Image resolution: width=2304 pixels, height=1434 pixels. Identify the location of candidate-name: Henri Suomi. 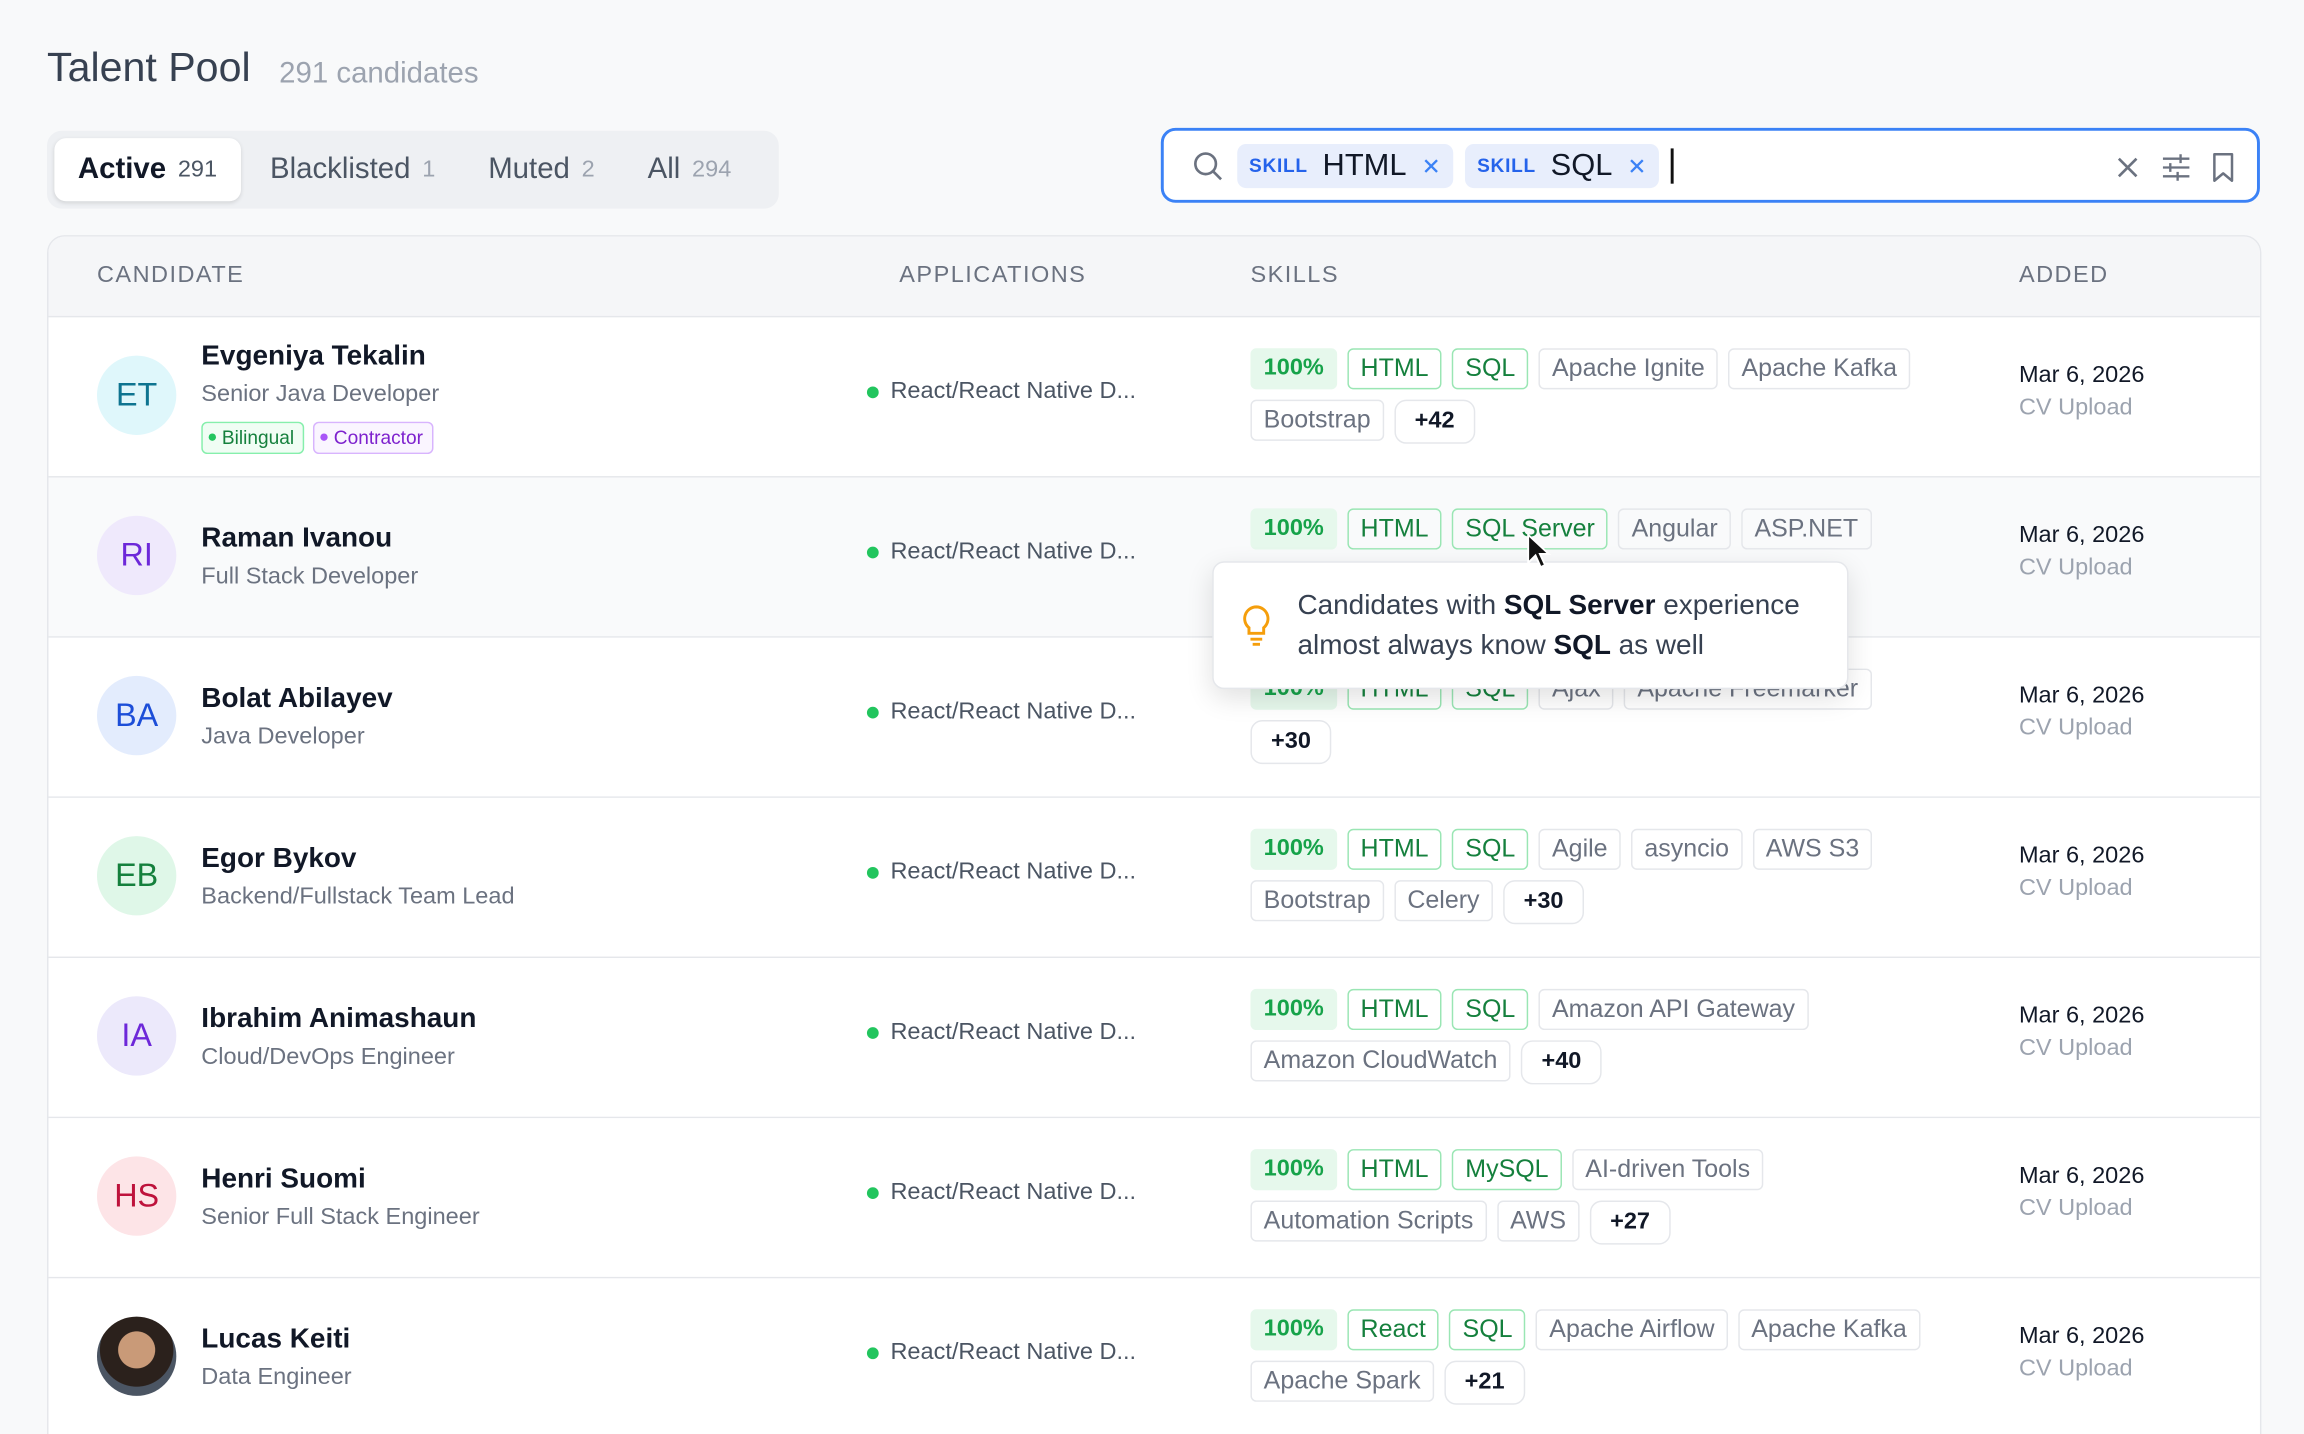
(283, 1179).